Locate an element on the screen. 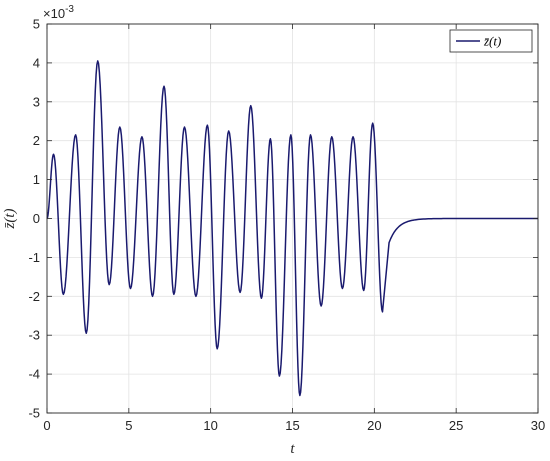  y-tick-label: -3 is located at coordinates (34, 335).